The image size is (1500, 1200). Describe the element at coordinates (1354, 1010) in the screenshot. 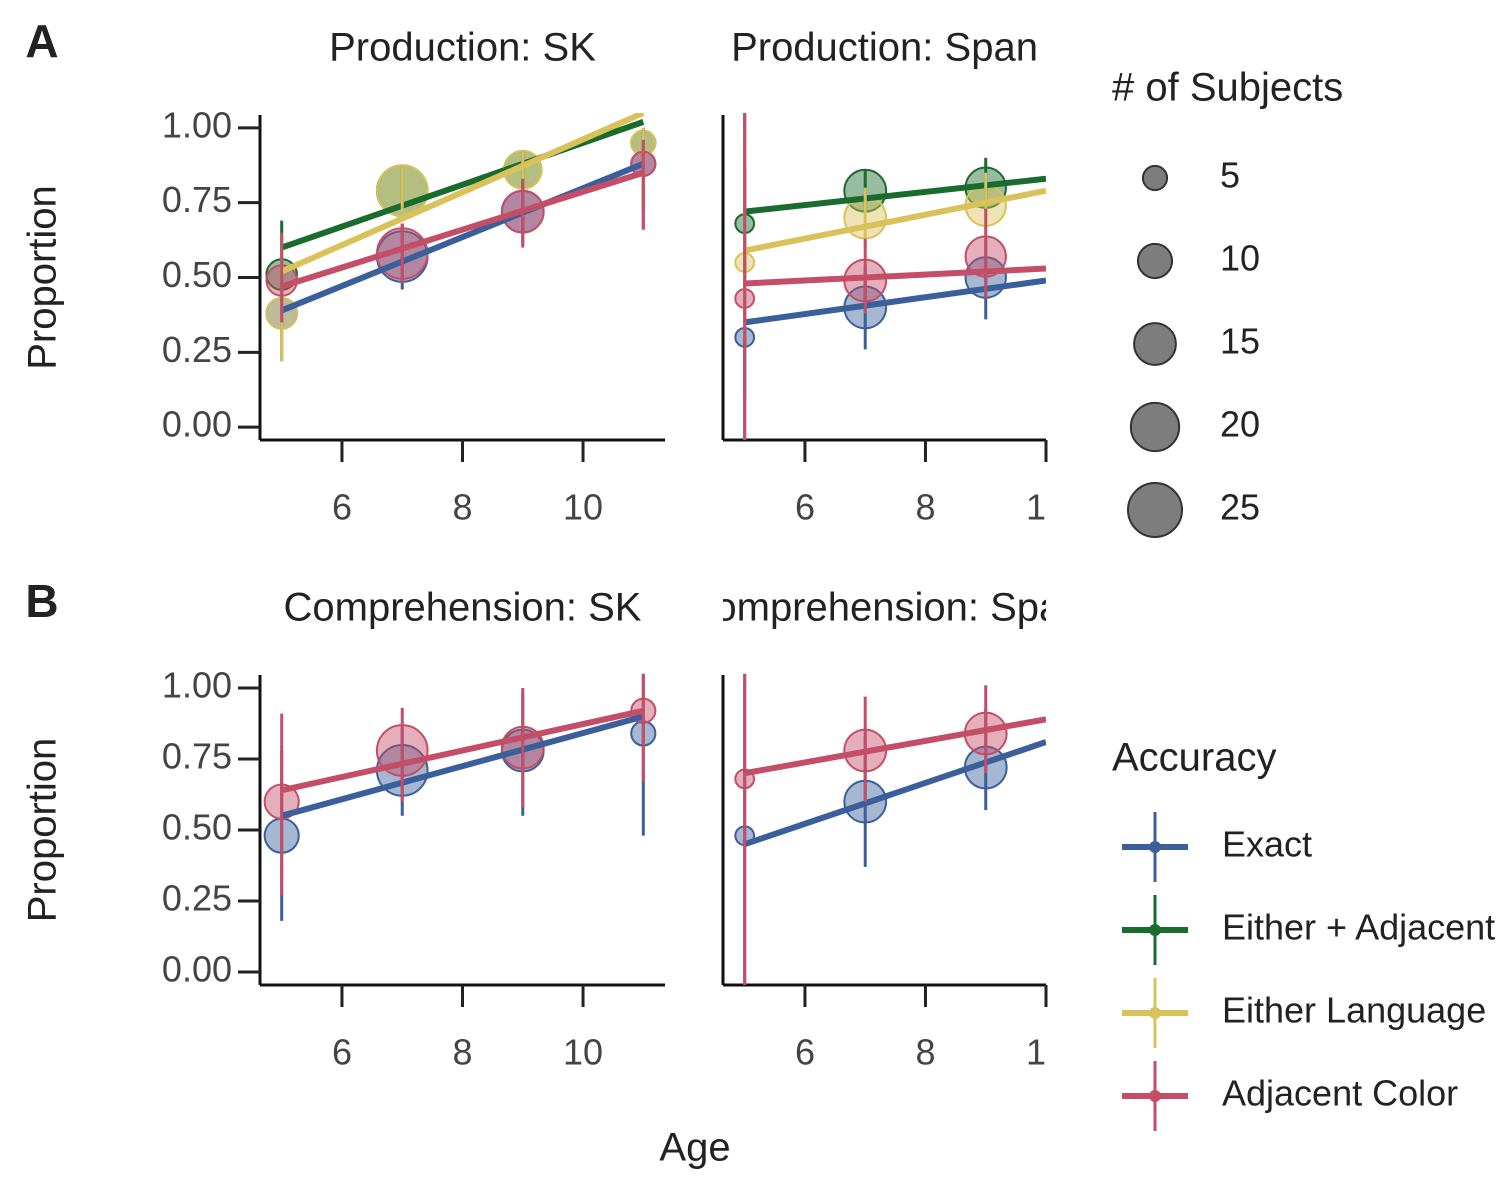

I see `legend-label: Either Language` at that location.